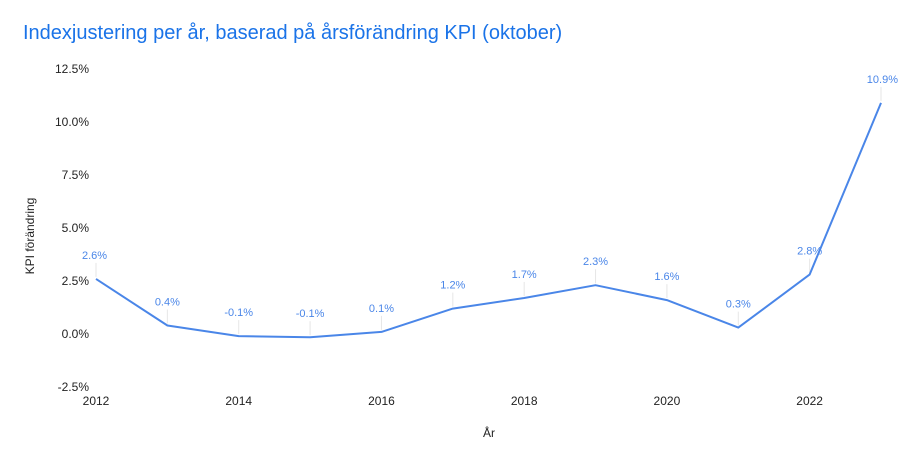 The height and width of the screenshot is (463, 905). Describe the element at coordinates (76, 281) in the screenshot. I see `y-tick-label: 2.5%` at that location.